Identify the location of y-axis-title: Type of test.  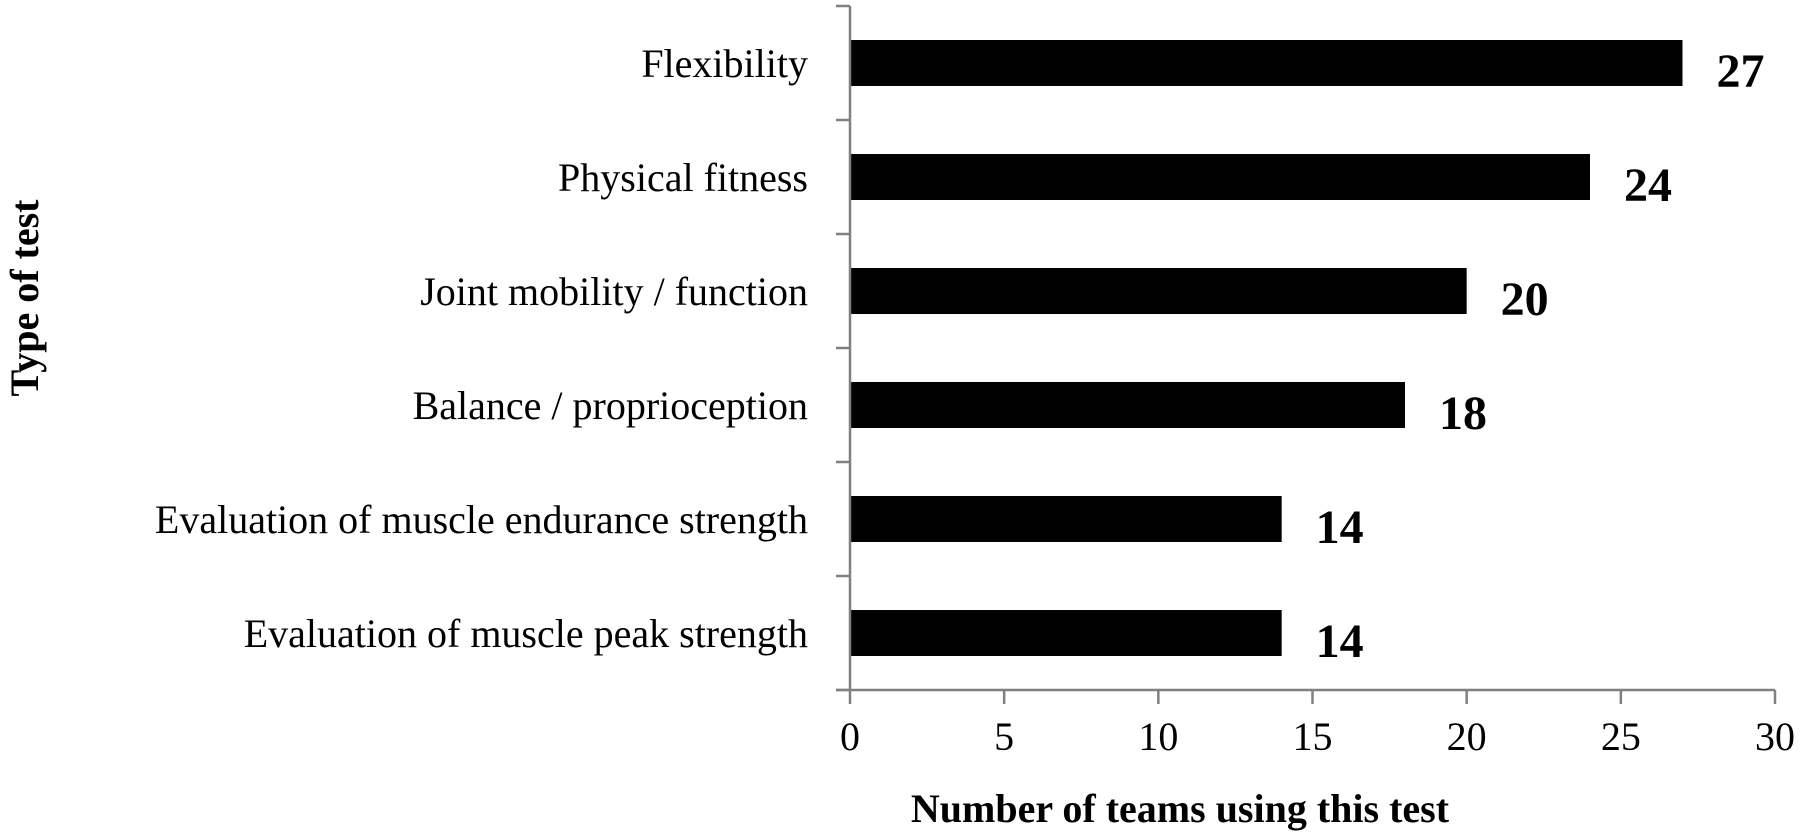
(24, 298).